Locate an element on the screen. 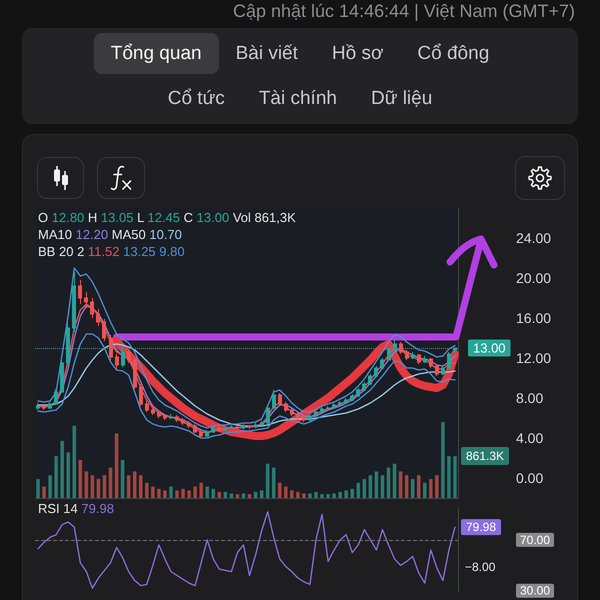  y-tick-label: 16.00 is located at coordinates (534, 318).